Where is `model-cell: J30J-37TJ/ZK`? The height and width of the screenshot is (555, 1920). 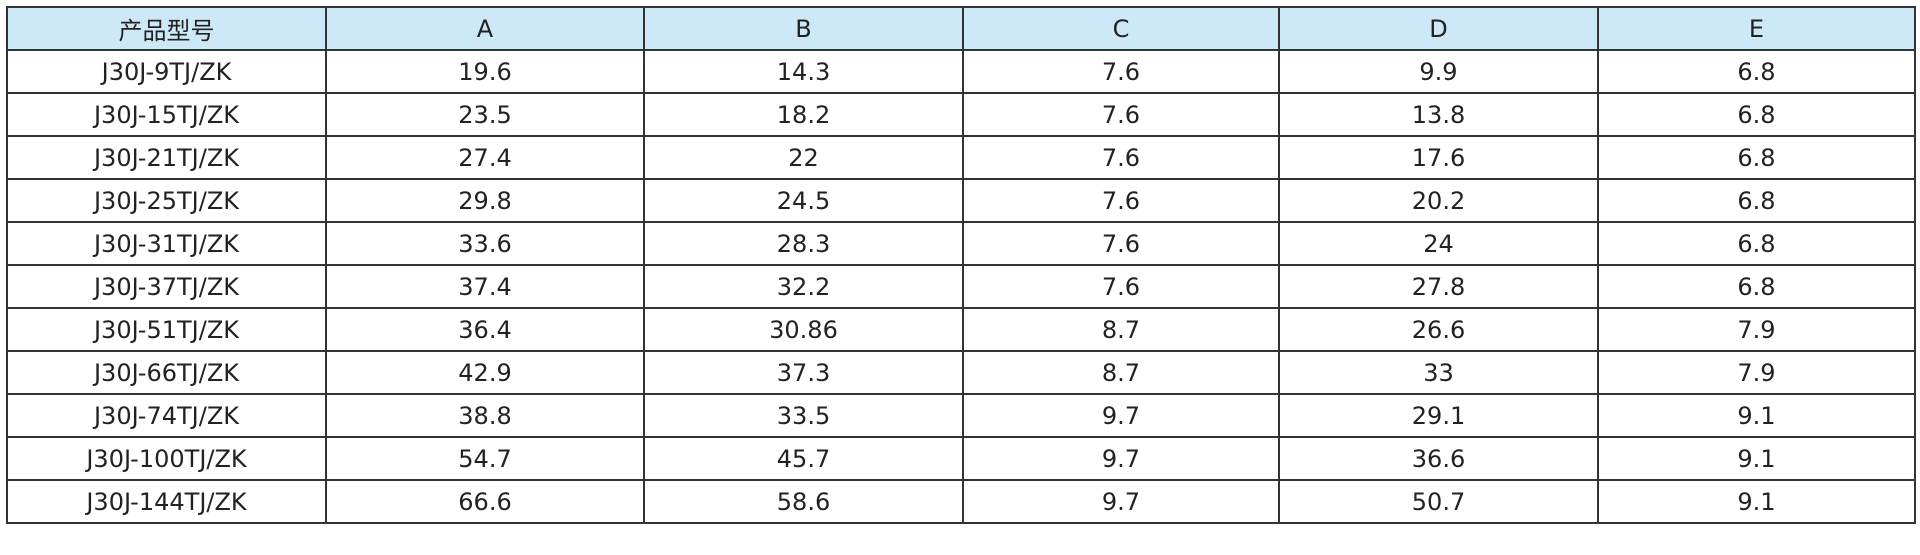 model-cell: J30J-37TJ/ZK is located at coordinates (166, 286).